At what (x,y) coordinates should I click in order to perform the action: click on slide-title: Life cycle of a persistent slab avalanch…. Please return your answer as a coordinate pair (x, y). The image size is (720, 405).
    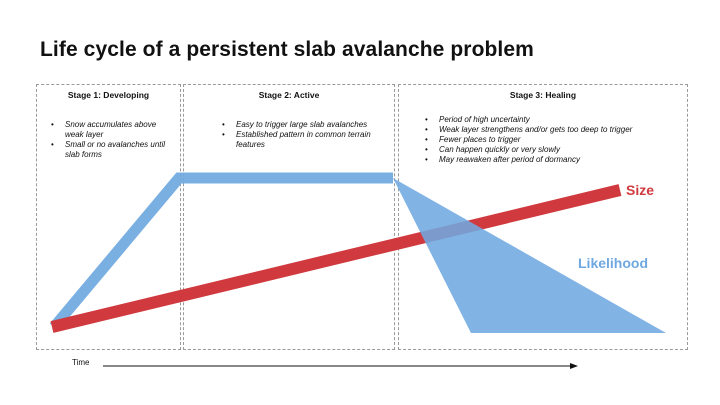
    Looking at the image, I should click on (287, 49).